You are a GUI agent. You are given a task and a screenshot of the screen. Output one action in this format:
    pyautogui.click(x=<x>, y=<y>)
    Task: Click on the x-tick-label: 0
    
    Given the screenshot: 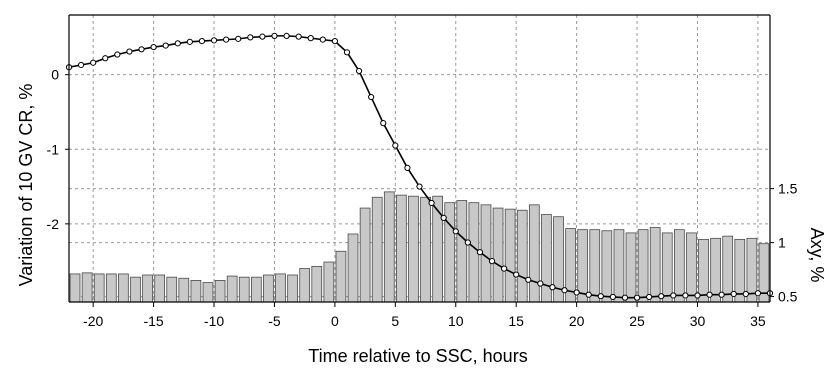 What is the action you would take?
    pyautogui.click(x=335, y=321)
    